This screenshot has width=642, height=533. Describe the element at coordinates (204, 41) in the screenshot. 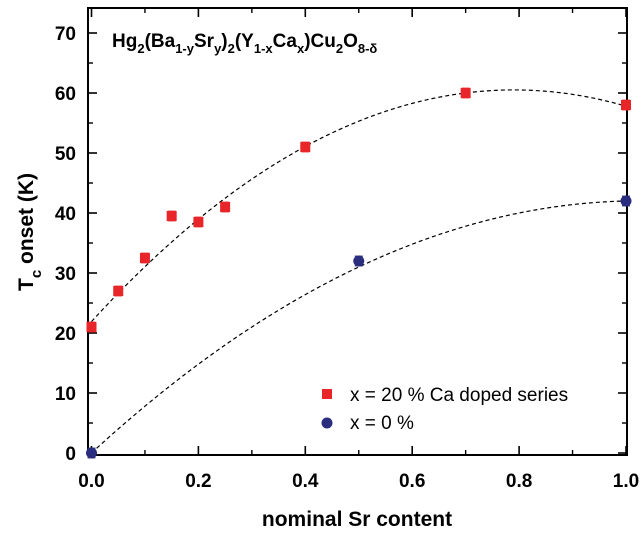

I see `formula-segment: Sr` at that location.